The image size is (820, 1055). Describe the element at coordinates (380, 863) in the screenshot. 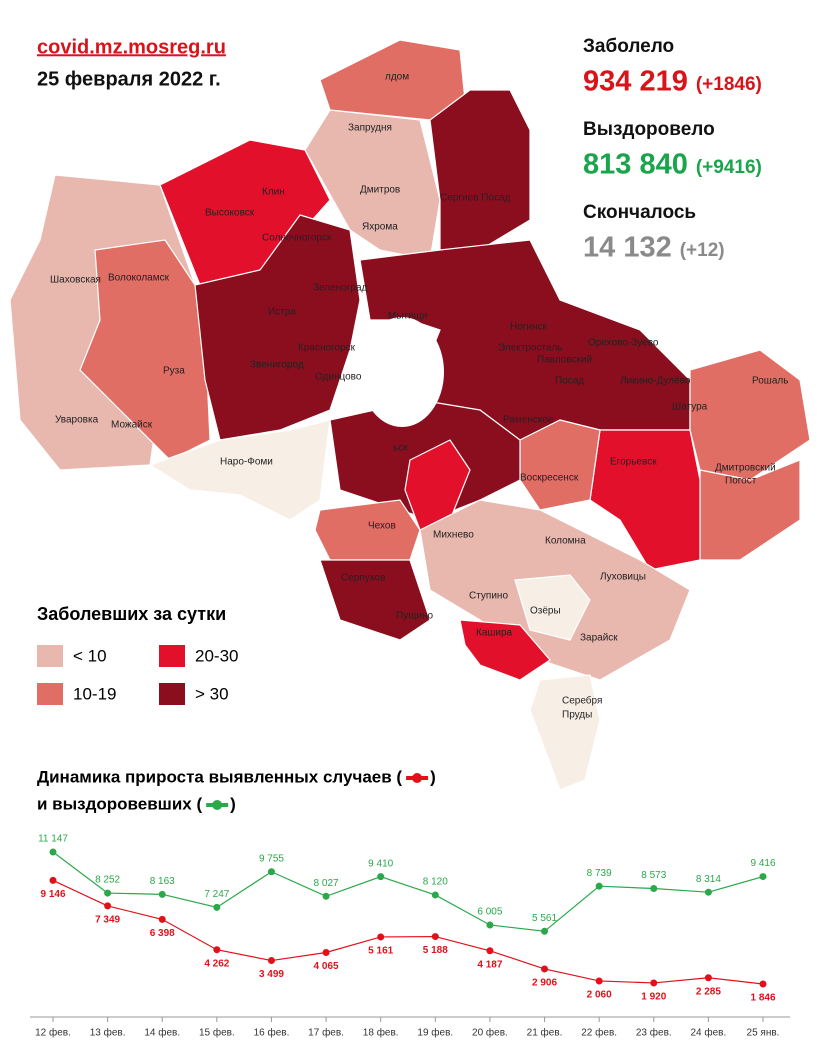

I see `value-label: 9 410` at that location.